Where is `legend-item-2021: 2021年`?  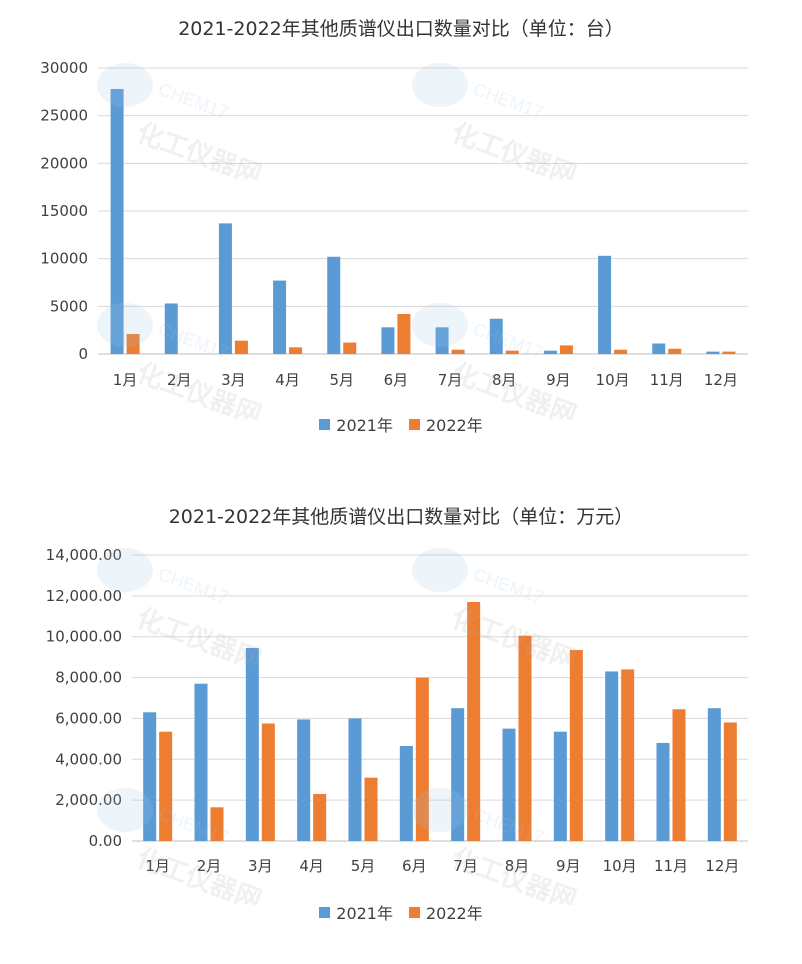
legend-item-2021: 2021年 is located at coordinates (356, 424).